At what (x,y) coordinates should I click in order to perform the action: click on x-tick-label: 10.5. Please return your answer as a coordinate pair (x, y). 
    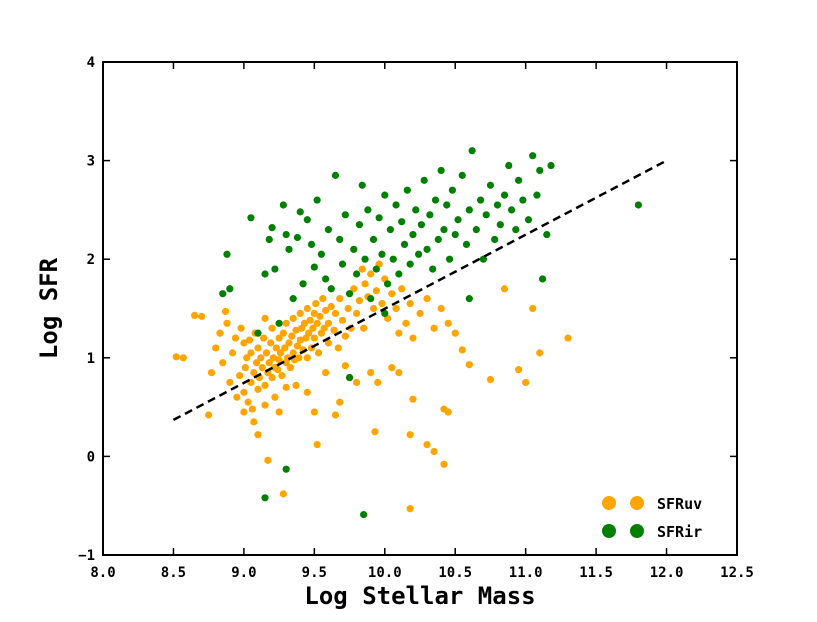
    Looking at the image, I should click on (455, 573).